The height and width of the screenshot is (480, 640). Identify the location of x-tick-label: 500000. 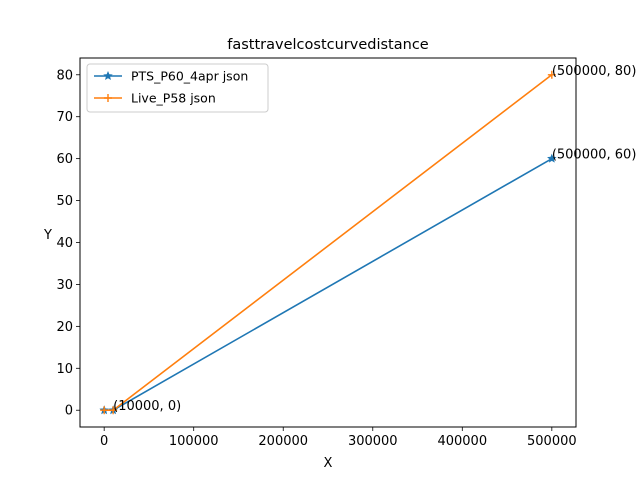
(552, 441).